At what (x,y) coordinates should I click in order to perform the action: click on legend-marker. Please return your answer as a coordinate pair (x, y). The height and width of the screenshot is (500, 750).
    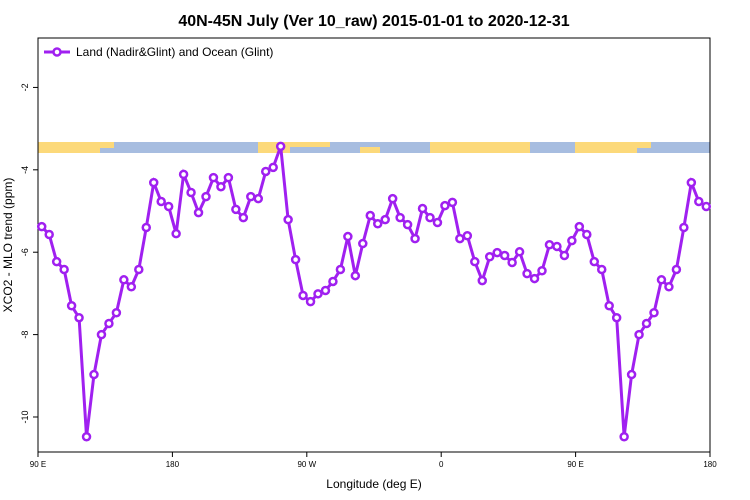
    Looking at the image, I should click on (57, 52).